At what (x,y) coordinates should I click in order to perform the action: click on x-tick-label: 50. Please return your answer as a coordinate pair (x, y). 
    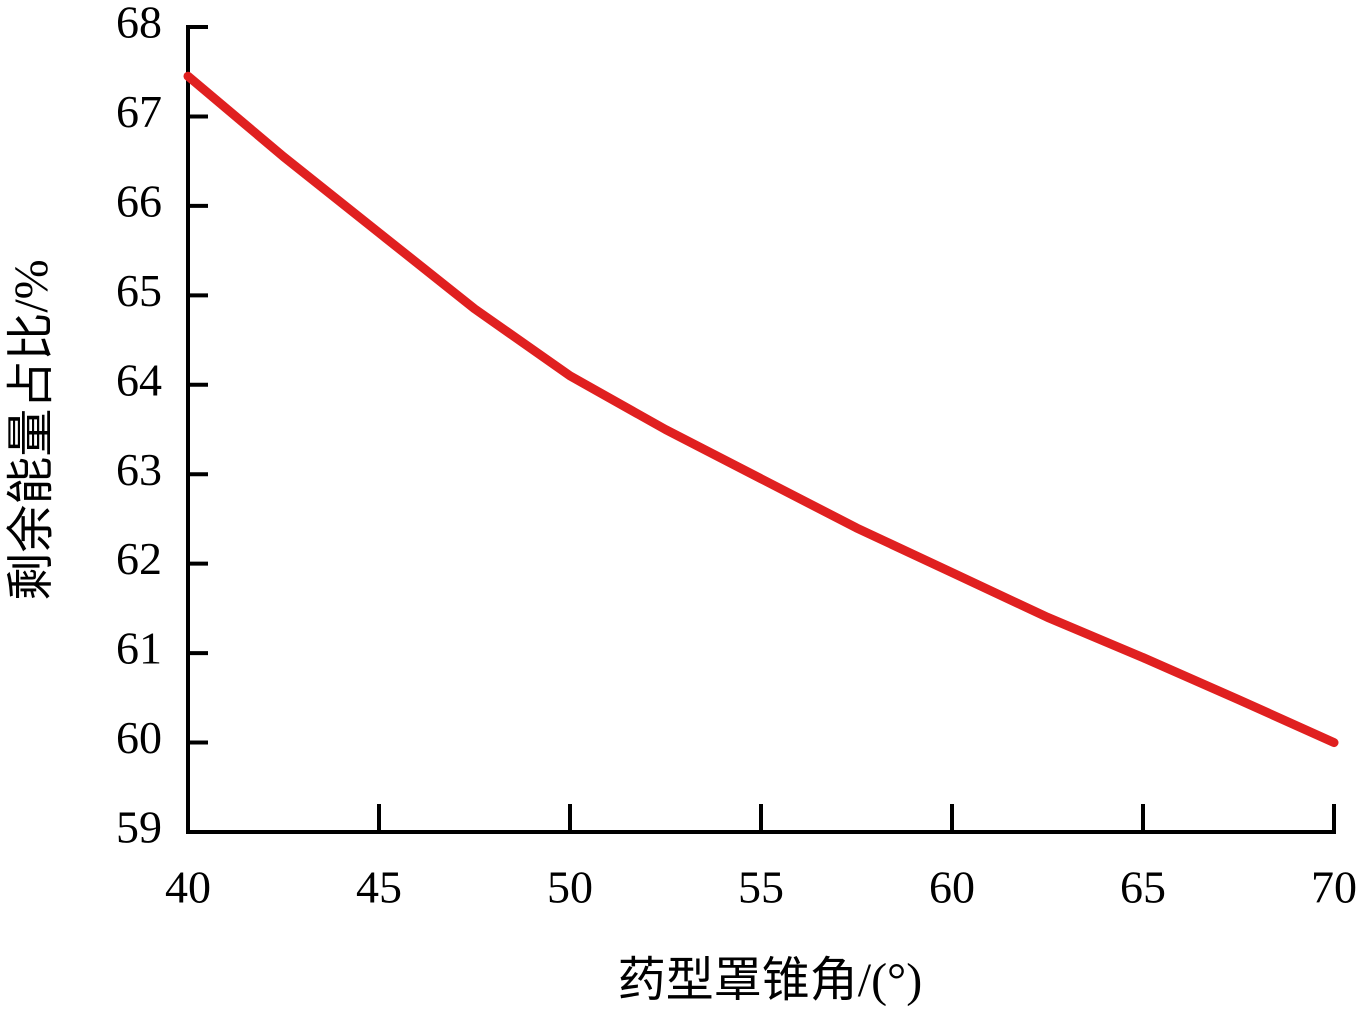
    Looking at the image, I should click on (570, 887).